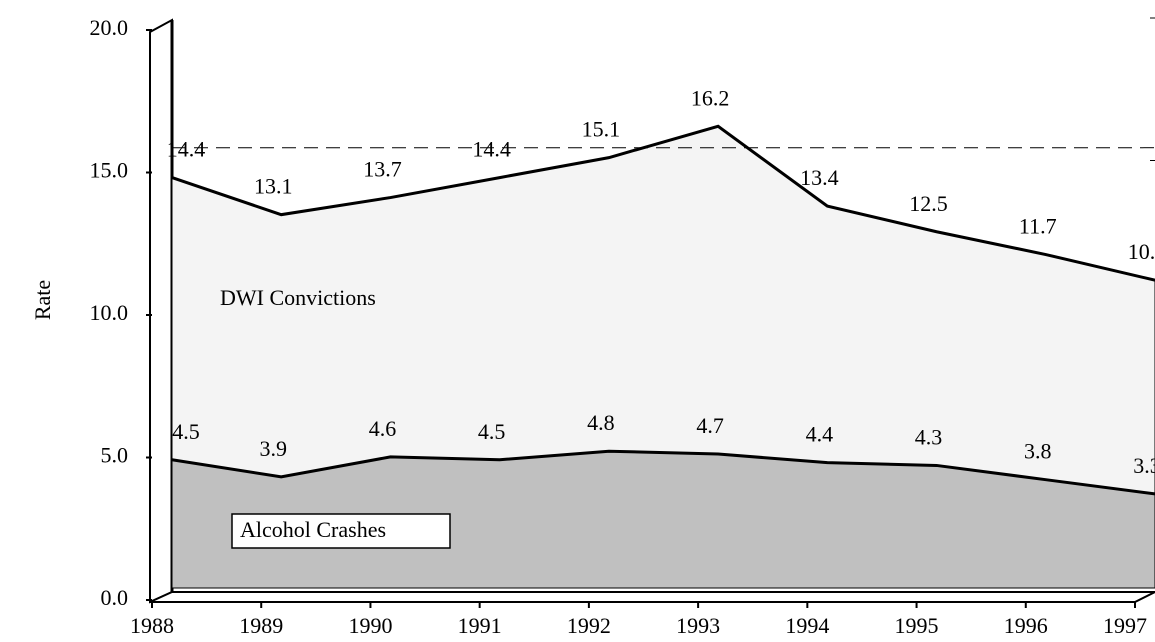 This screenshot has width=1155, height=642. I want to click on data-label: 4.3, so click(929, 436).